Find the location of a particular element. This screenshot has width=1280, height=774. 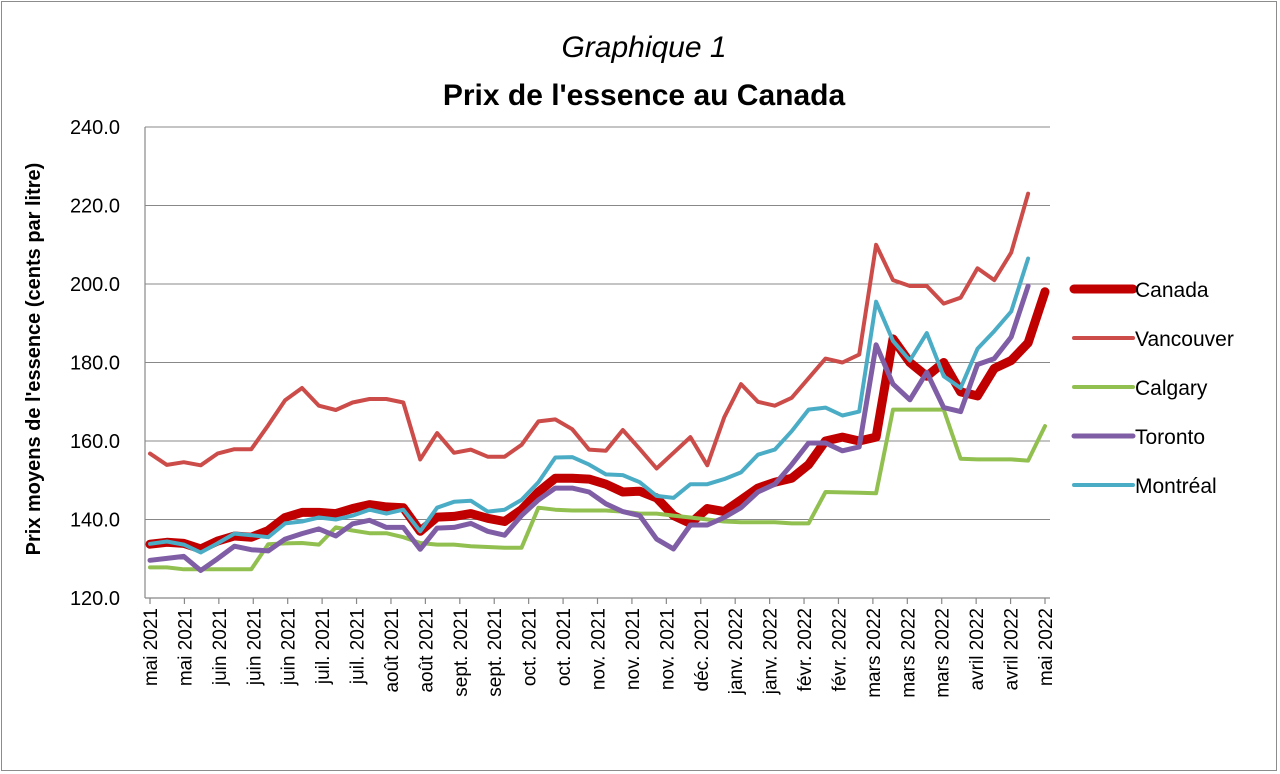

legend-label-canada: Canada is located at coordinates (1172, 290).